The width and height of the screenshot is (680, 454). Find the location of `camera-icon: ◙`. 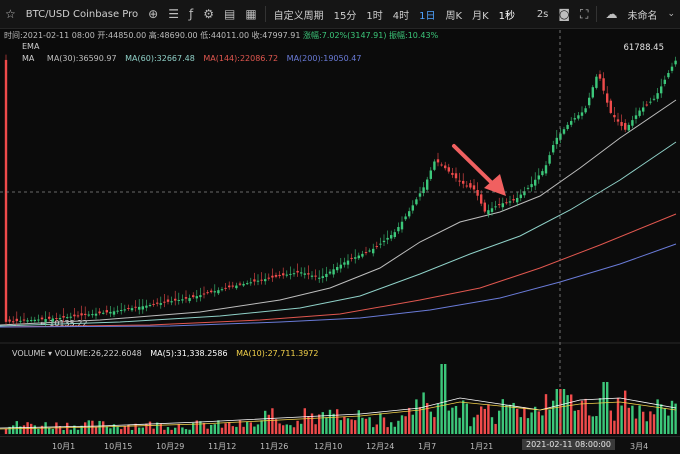

camera-icon: ◙ is located at coordinates (564, 14).